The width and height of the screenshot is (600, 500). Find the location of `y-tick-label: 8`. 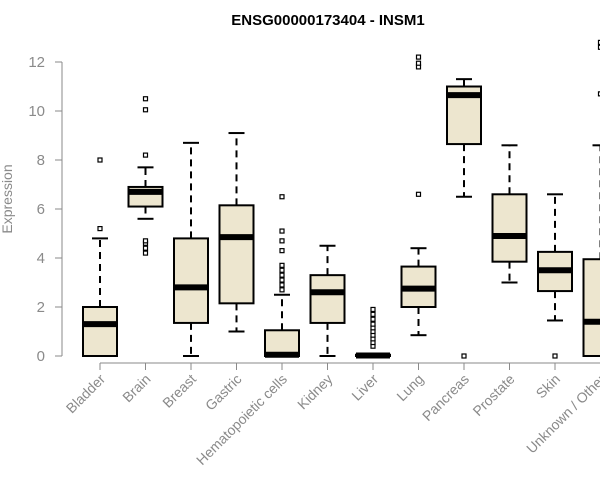

y-tick-label: 8 is located at coordinates (41, 160).